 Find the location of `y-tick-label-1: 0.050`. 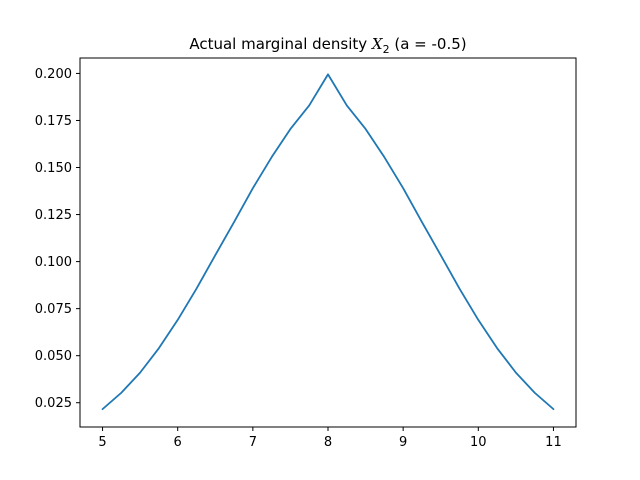

y-tick-label-1: 0.050 is located at coordinates (53, 356).